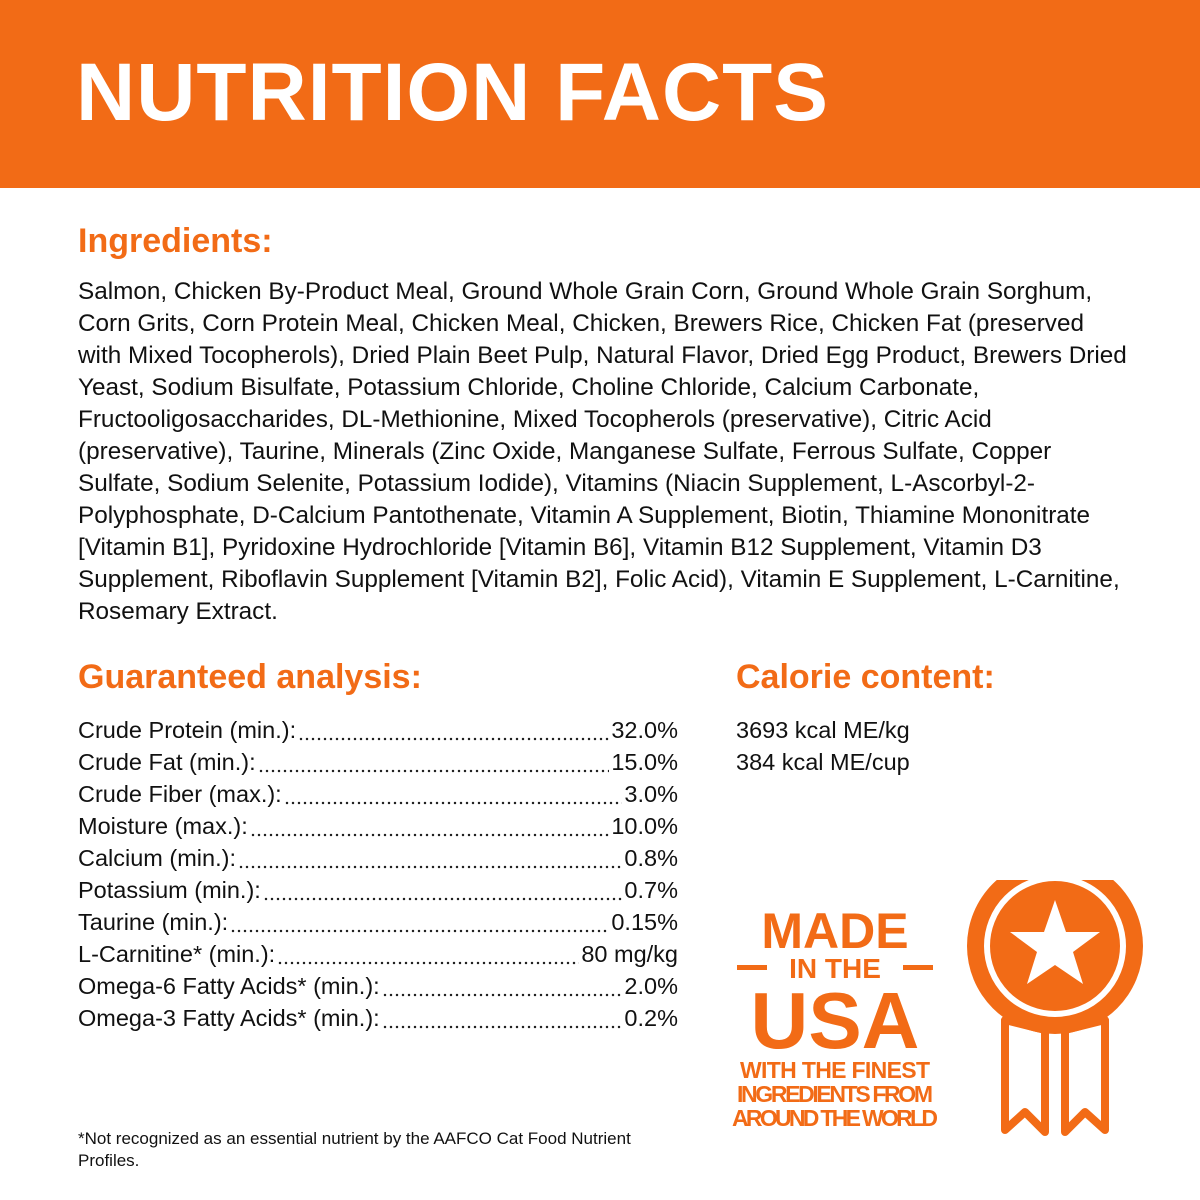 The image size is (1200, 1200). What do you see at coordinates (644, 730) in the screenshot?
I see `analysis-value: 32.0%` at bounding box center [644, 730].